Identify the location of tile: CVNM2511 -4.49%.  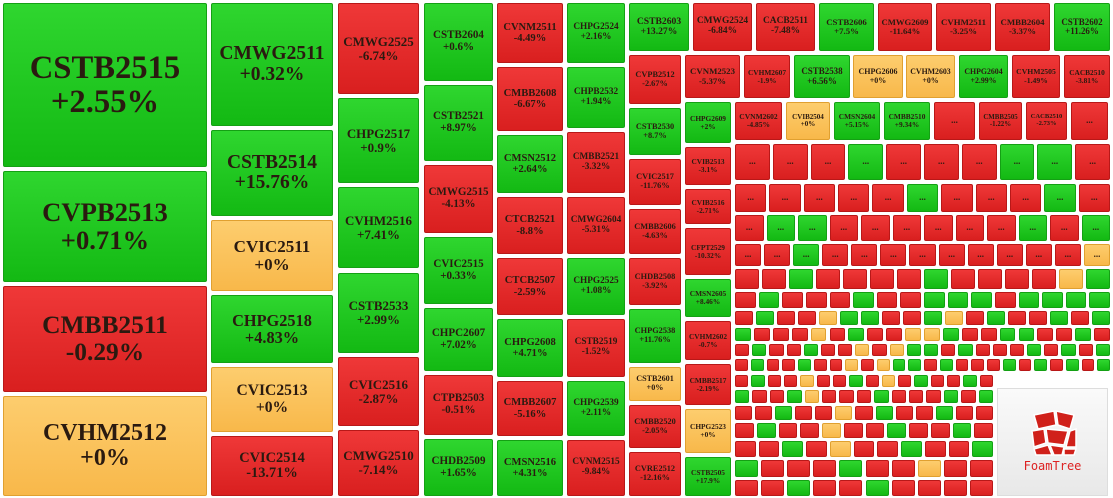
(530, 33).